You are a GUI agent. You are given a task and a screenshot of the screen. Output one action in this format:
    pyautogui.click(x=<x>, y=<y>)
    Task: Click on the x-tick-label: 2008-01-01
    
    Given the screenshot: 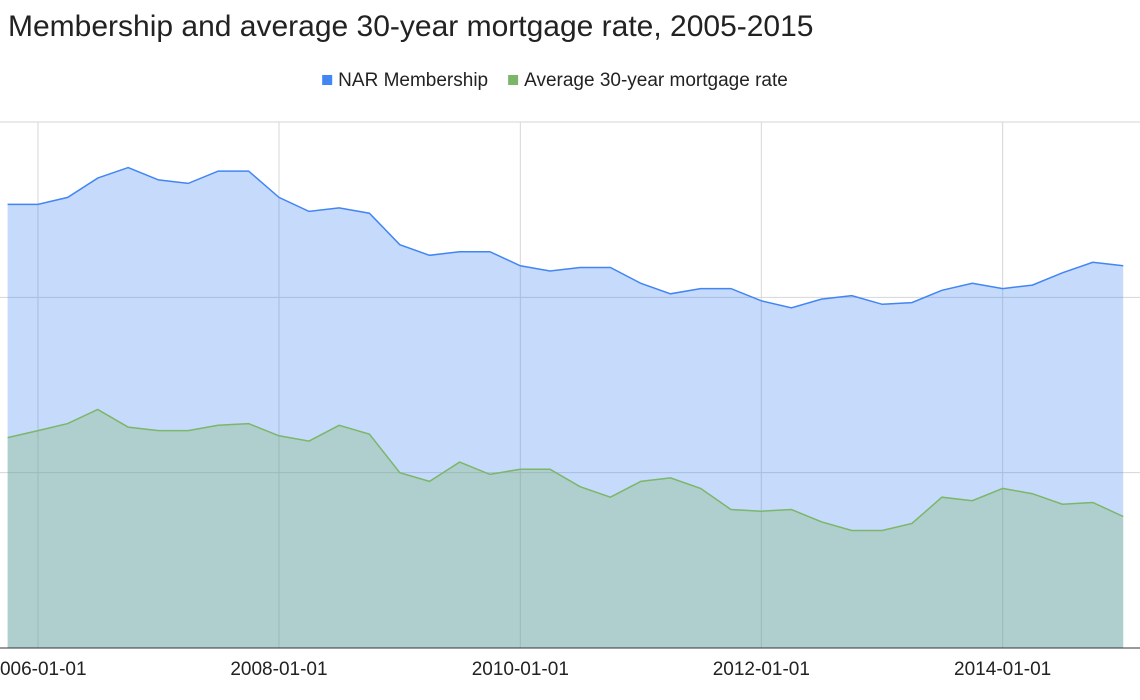 What is the action you would take?
    pyautogui.click(x=278, y=669)
    